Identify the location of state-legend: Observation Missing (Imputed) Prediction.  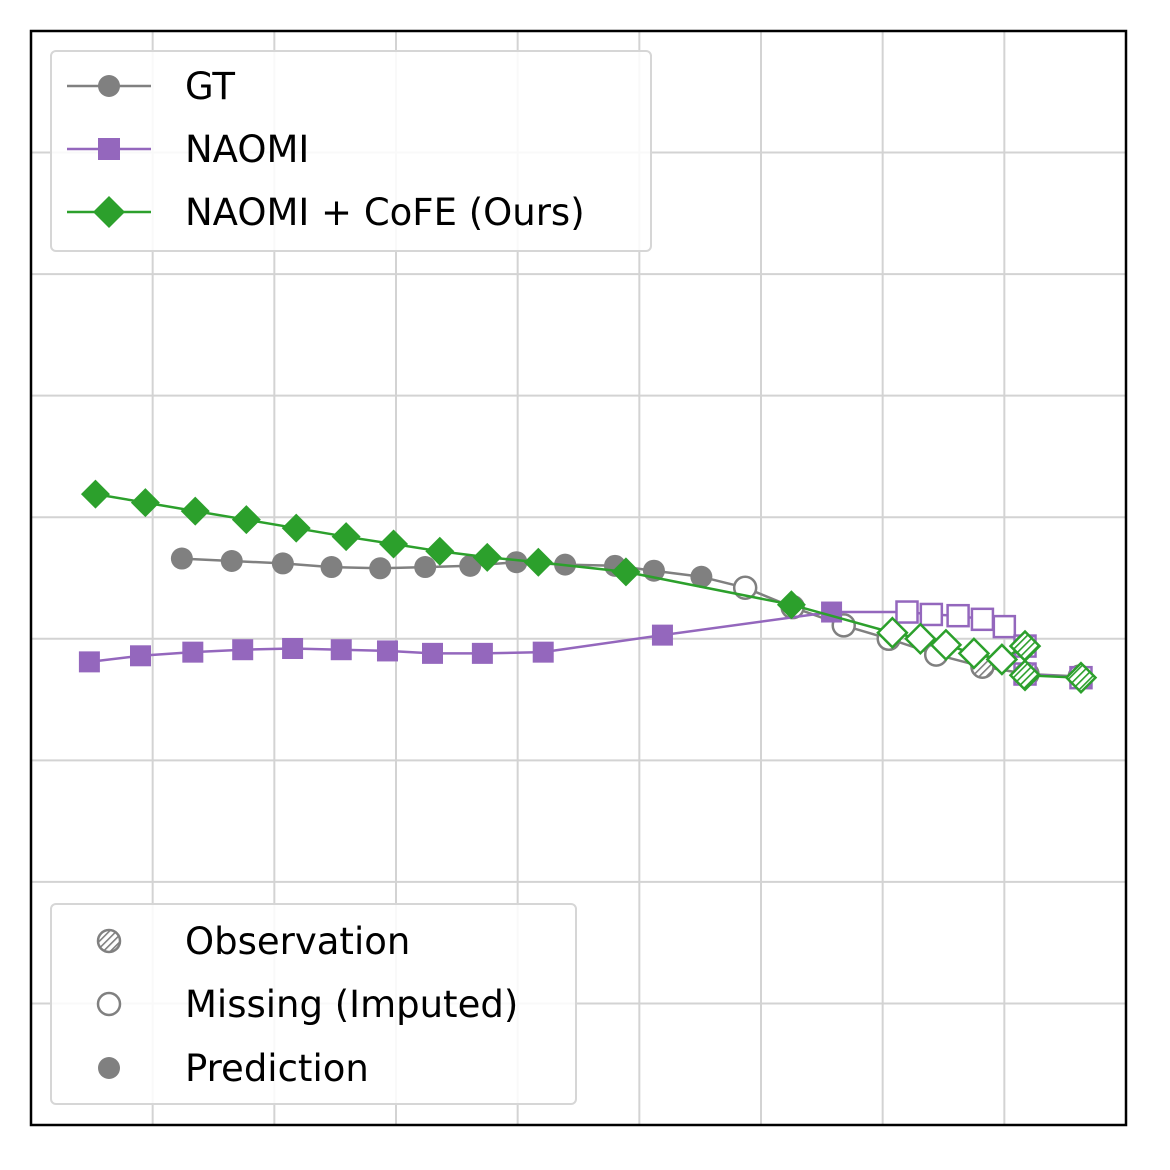
(313, 1004).